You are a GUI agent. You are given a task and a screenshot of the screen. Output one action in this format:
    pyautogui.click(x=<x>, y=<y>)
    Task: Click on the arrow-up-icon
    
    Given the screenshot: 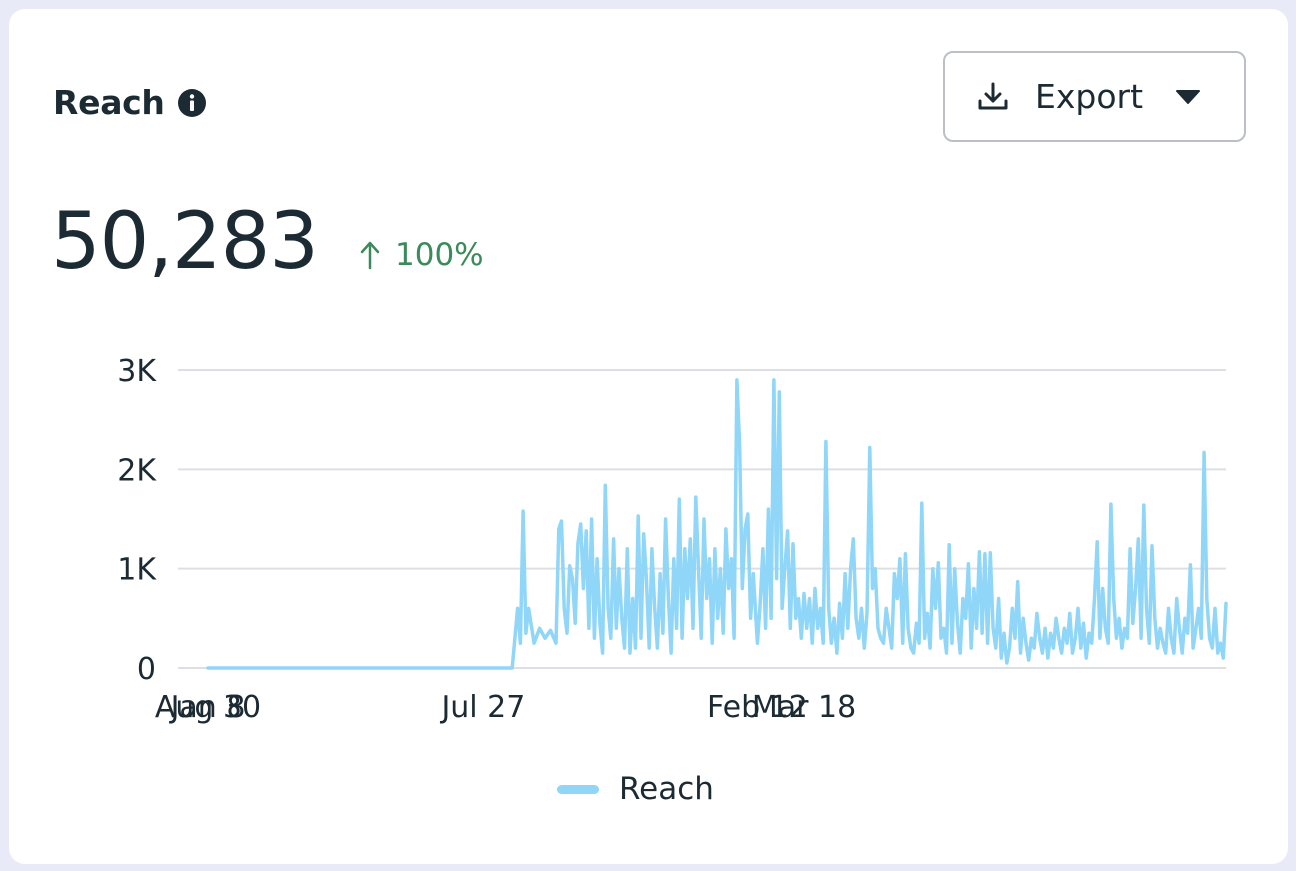 What is the action you would take?
    pyautogui.click(x=370, y=255)
    